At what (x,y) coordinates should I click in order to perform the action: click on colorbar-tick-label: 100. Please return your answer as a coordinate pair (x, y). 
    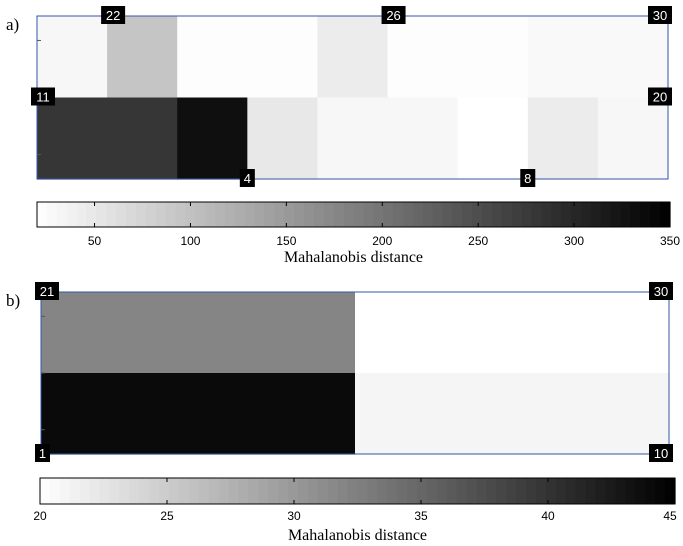
    Looking at the image, I should click on (190, 241).